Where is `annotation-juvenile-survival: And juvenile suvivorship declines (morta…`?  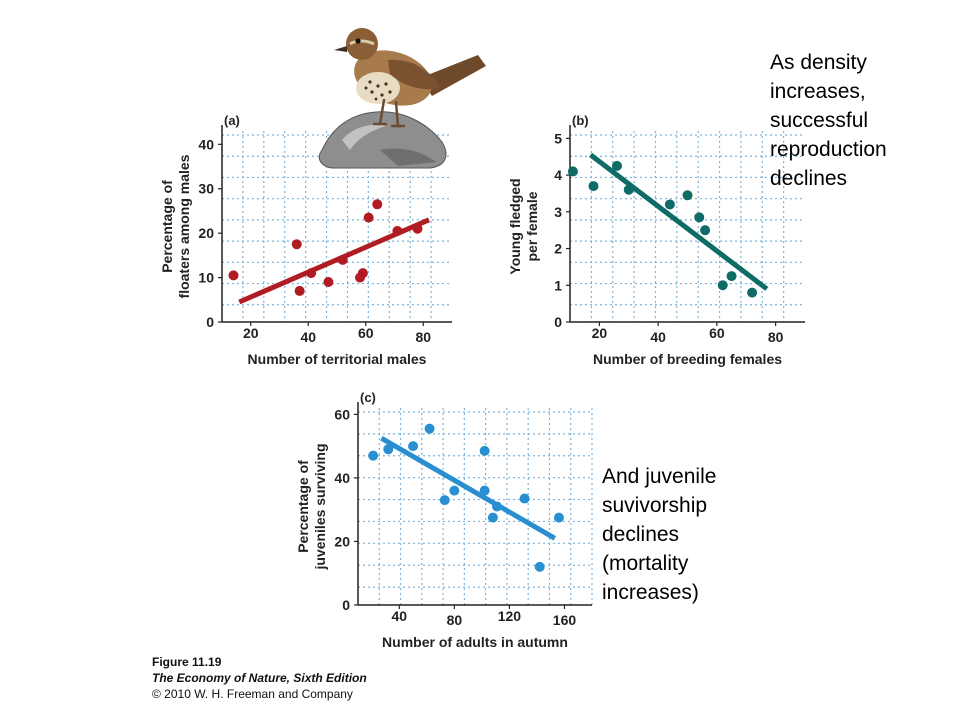 annotation-juvenile-survival: And juvenile suvivorship declines (morta… is located at coordinates (659, 534).